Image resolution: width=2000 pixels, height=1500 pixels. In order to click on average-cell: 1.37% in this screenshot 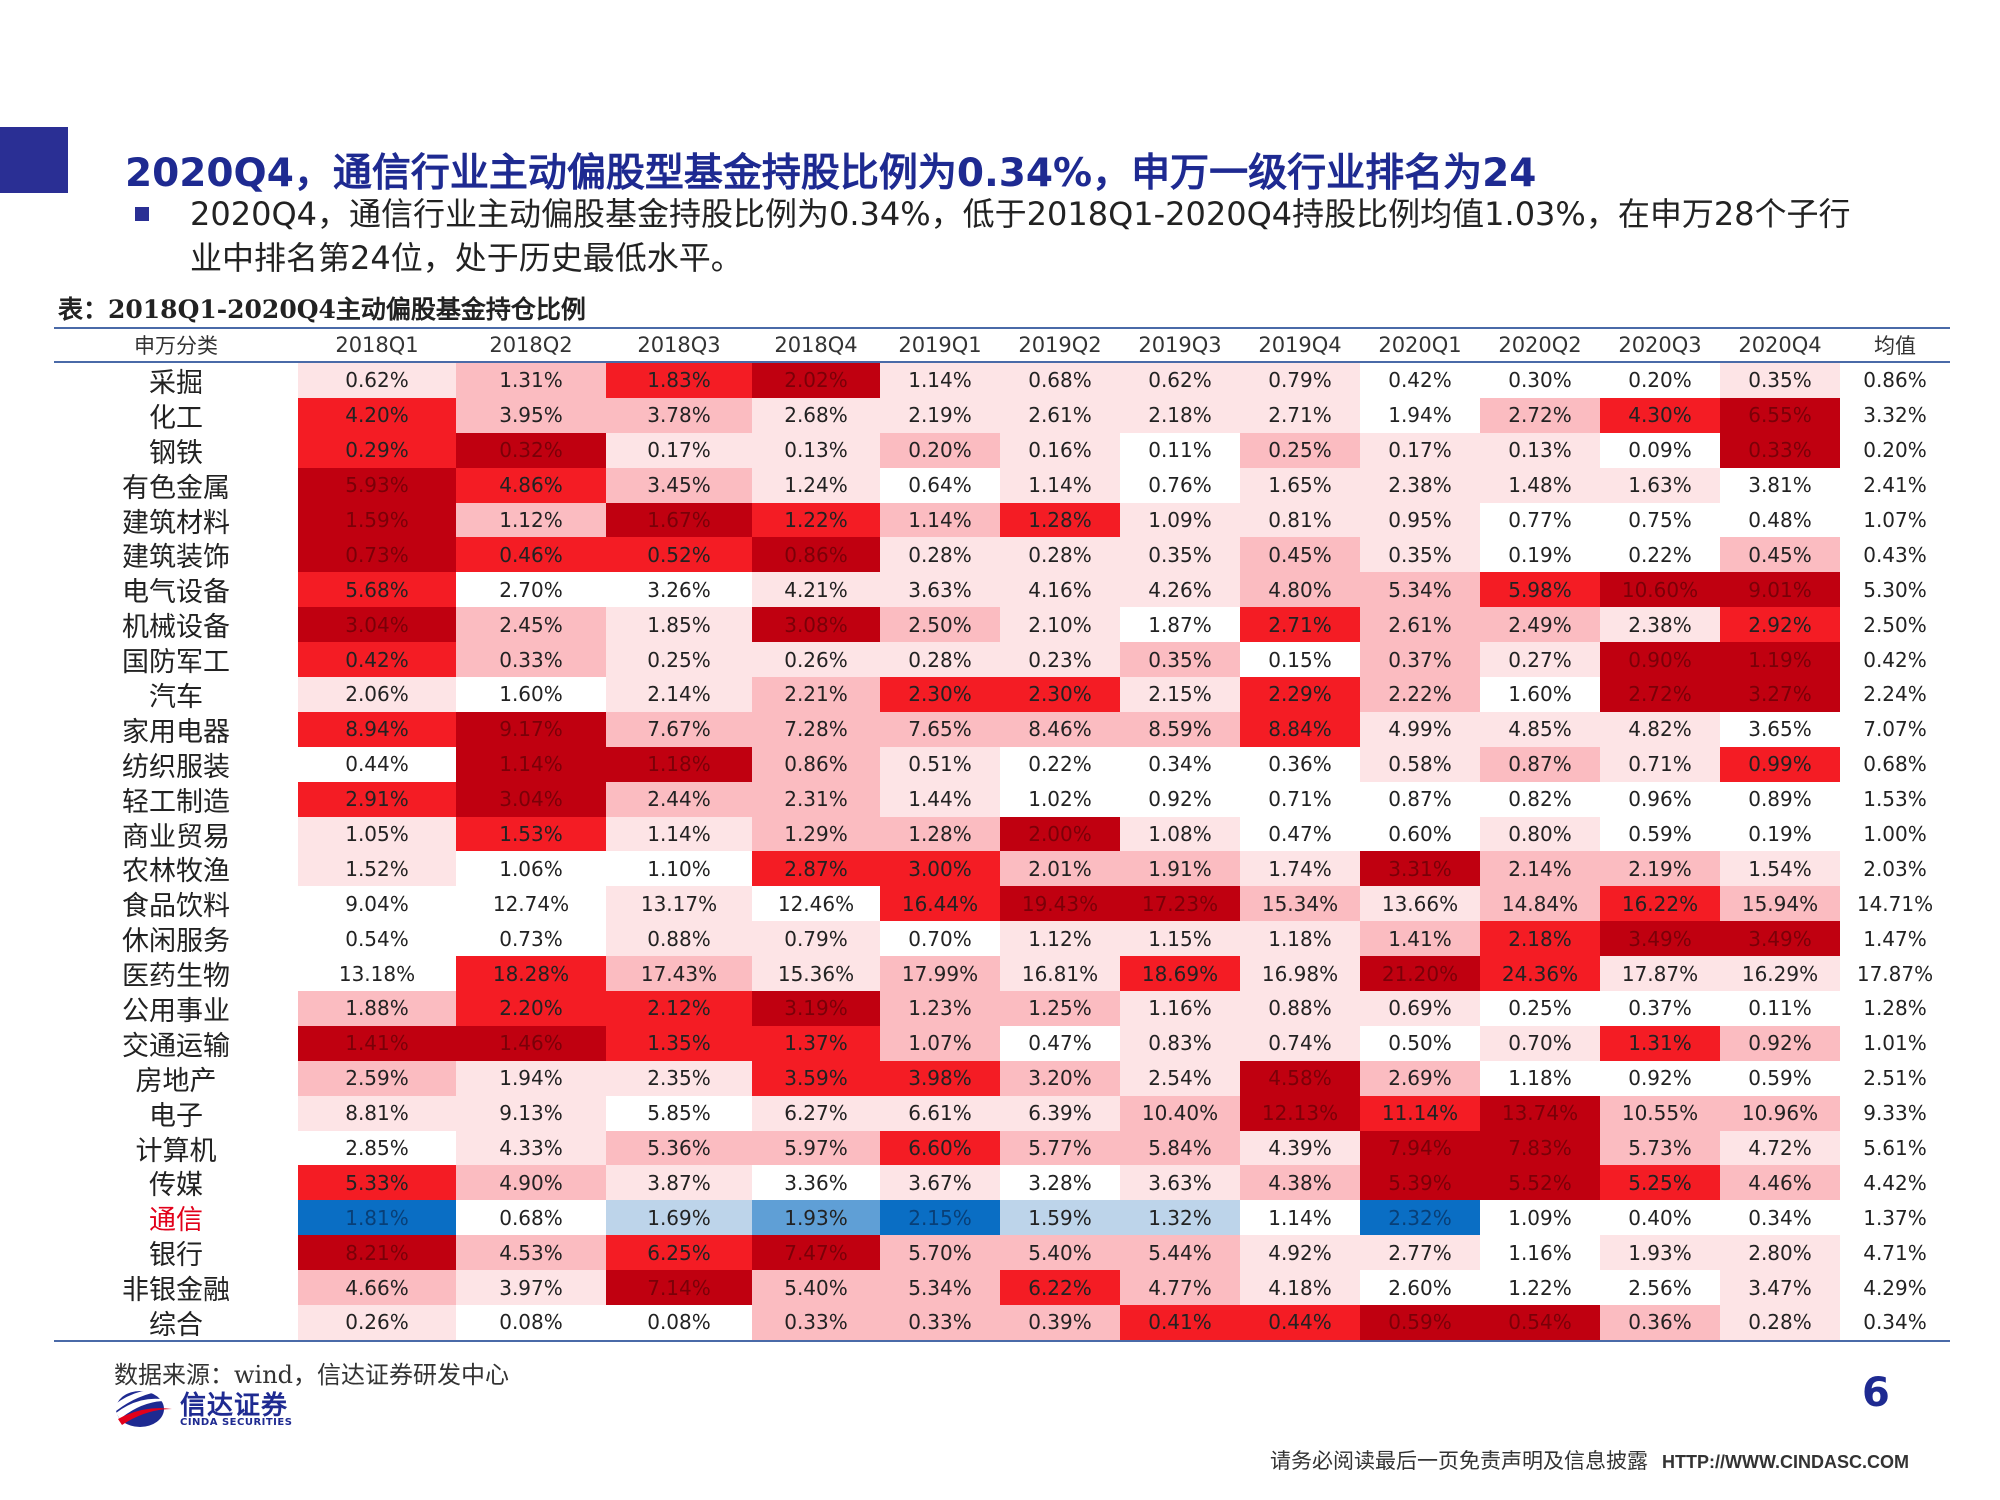, I will do `click(1895, 1217)`.